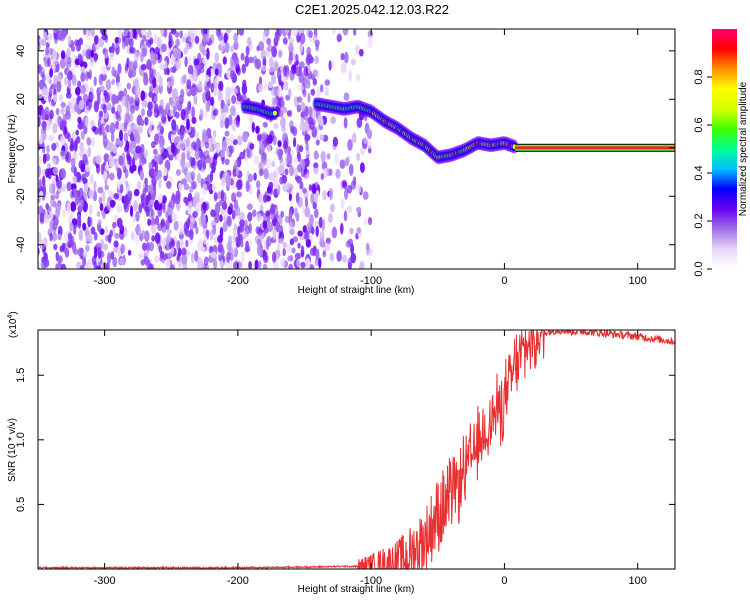 This screenshot has height=600, width=750. What do you see at coordinates (21, 245) in the screenshot?
I see `spectrogram-y-tick-label: -40` at bounding box center [21, 245].